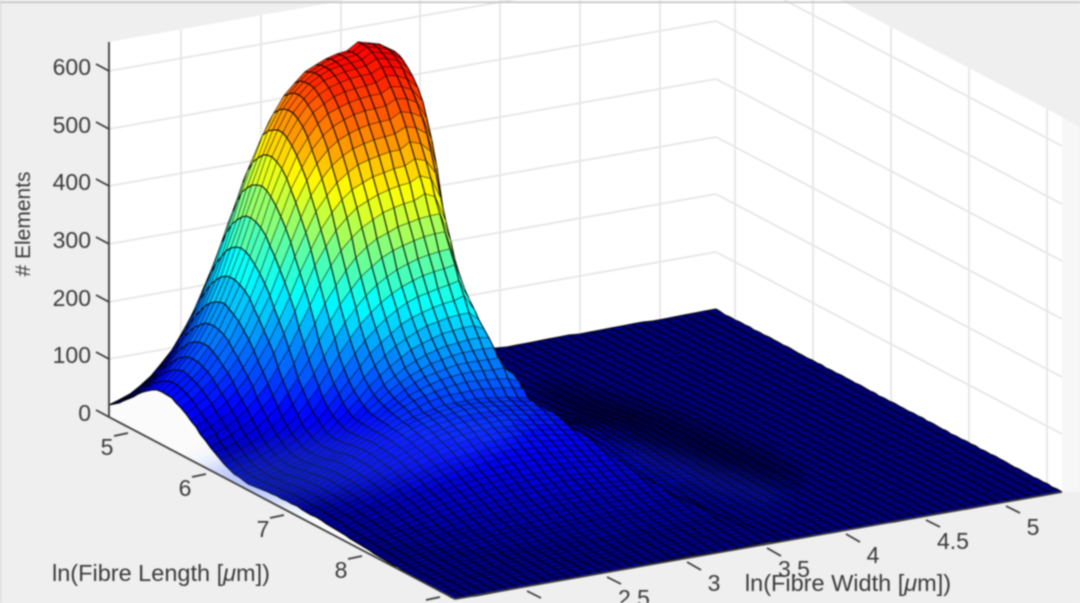 The width and height of the screenshot is (1080, 603). I want to click on svg-text: 500, so click(72, 125).